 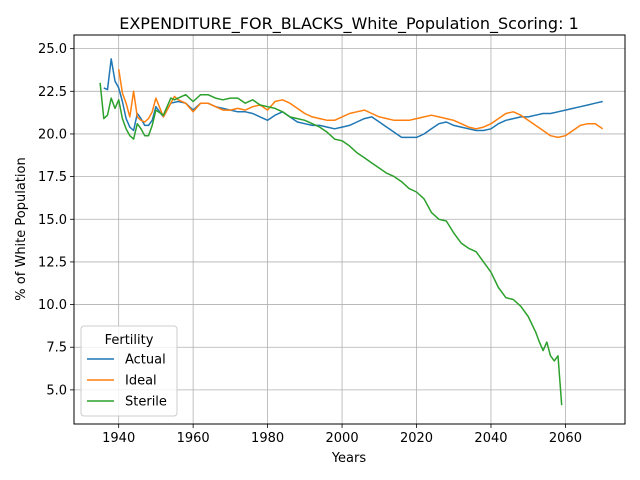 I want to click on legend-label-actual: Actual, so click(x=145, y=360).